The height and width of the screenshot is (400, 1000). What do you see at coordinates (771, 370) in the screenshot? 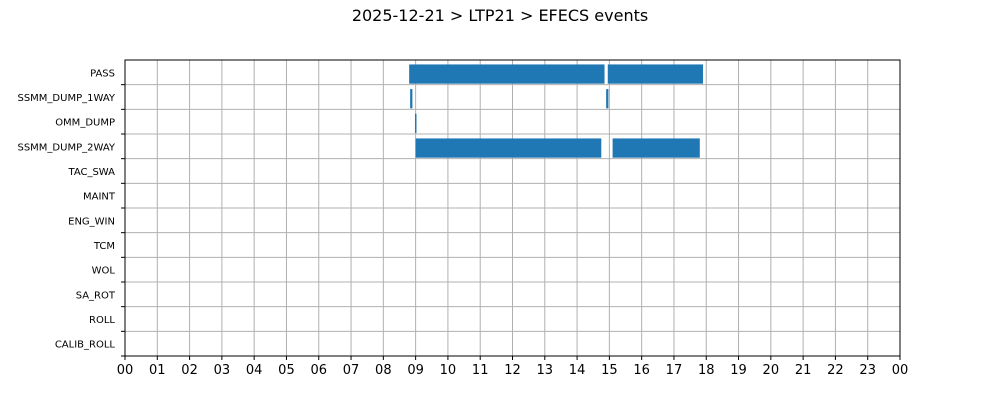
I see `x-tick-label: 20` at bounding box center [771, 370].